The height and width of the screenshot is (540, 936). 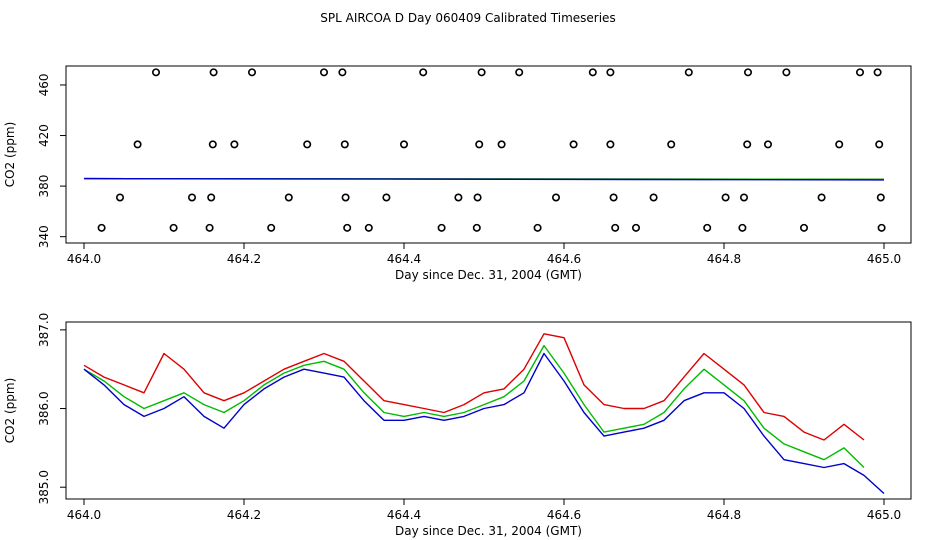 I want to click on y-tick-label: 460, so click(x=44, y=85).